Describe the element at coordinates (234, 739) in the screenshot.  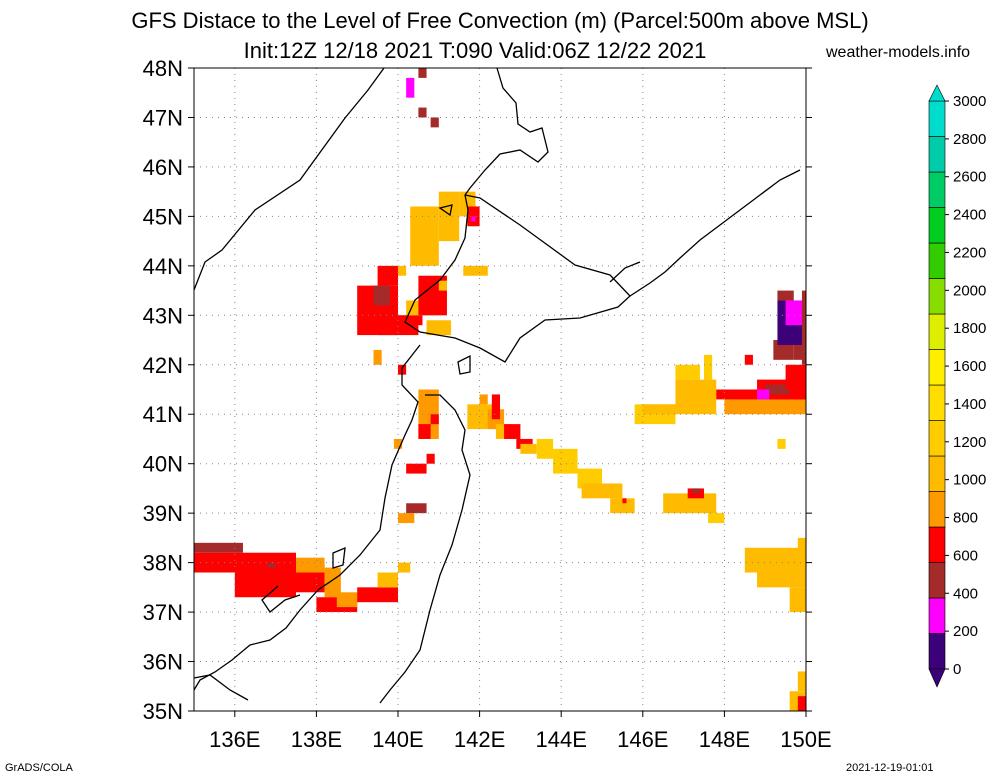
I see `longitude-label: 136E` at that location.